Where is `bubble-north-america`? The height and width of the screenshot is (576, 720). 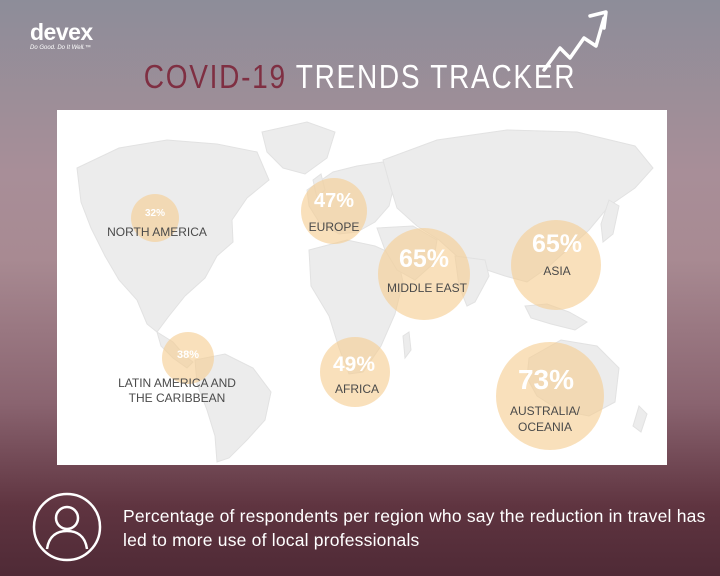
bubble-north-america is located at coordinates (155, 218).